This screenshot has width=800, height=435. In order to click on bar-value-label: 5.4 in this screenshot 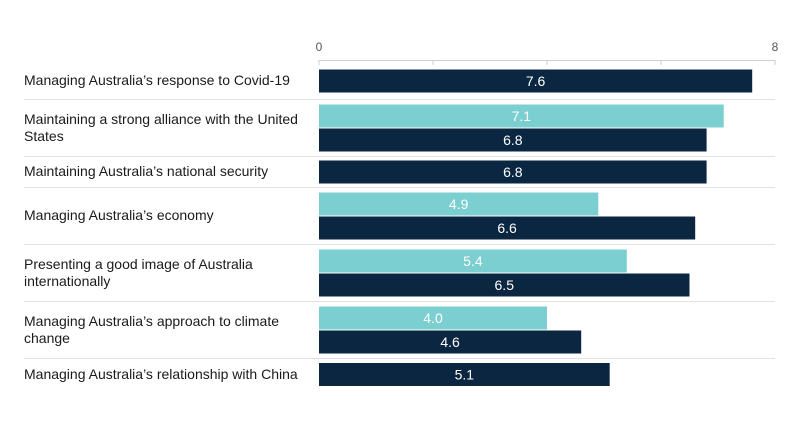, I will do `click(473, 261)`.